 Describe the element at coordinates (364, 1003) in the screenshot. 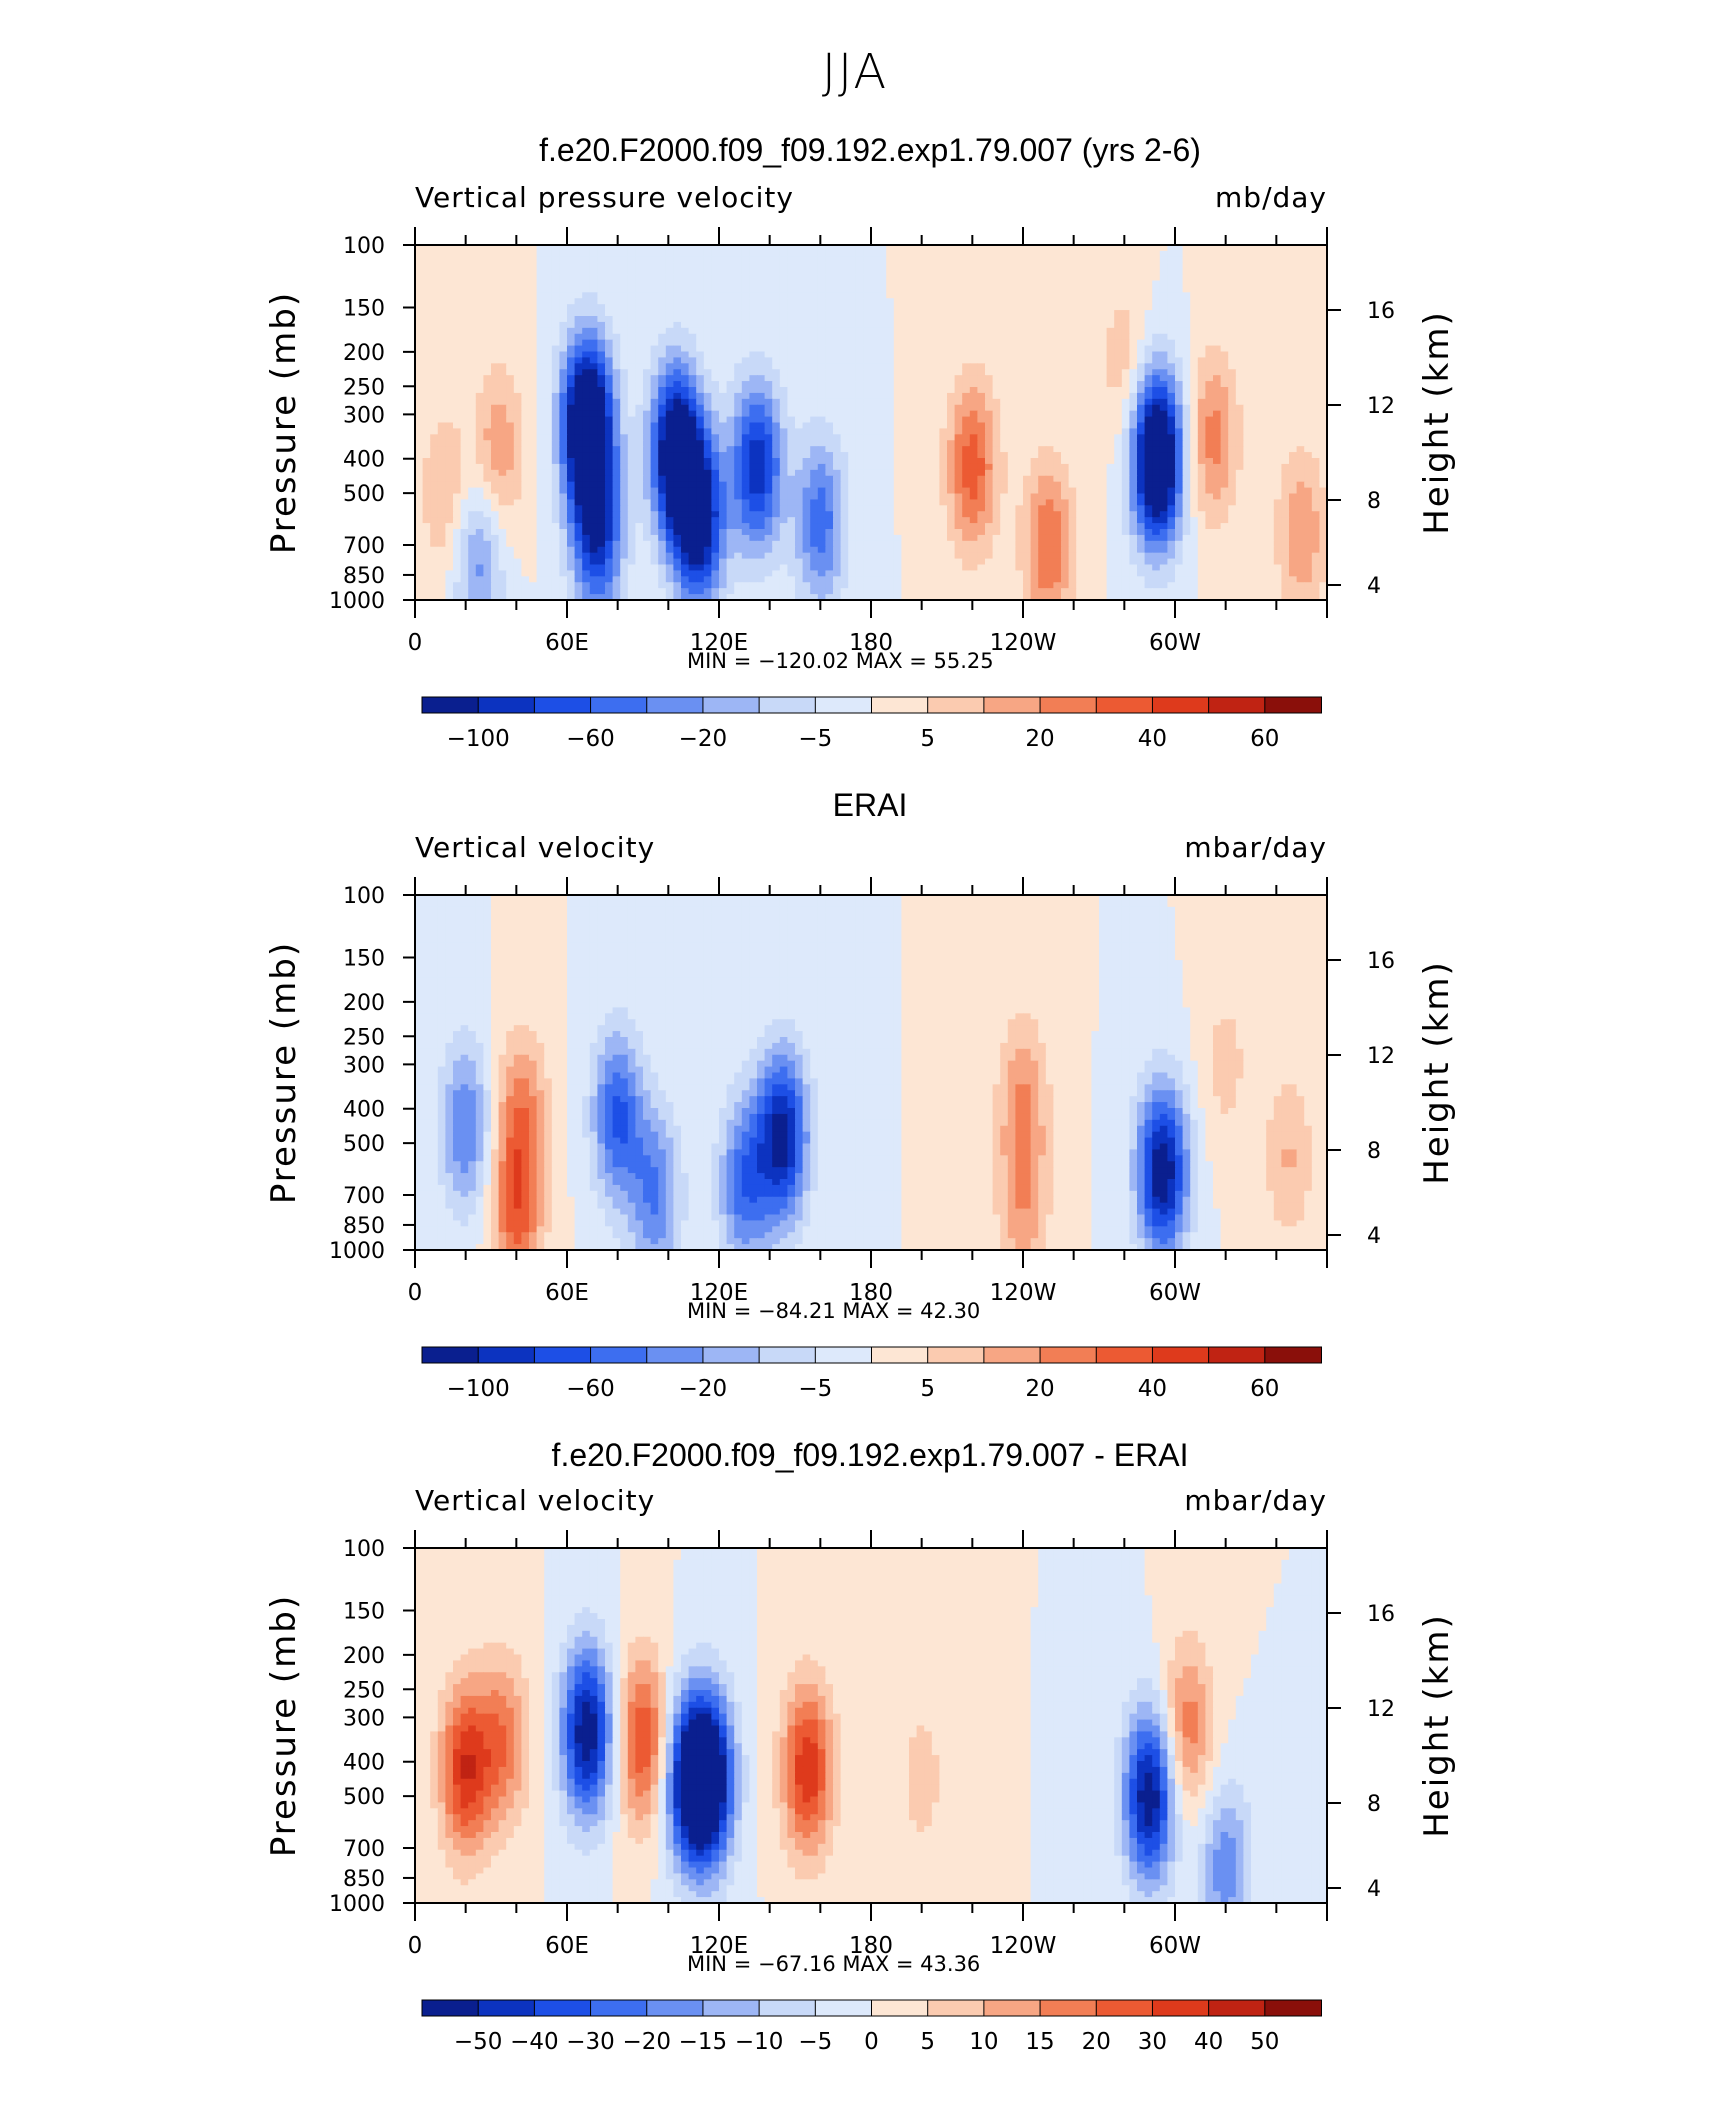

I see `y-tick-label: 200` at that location.